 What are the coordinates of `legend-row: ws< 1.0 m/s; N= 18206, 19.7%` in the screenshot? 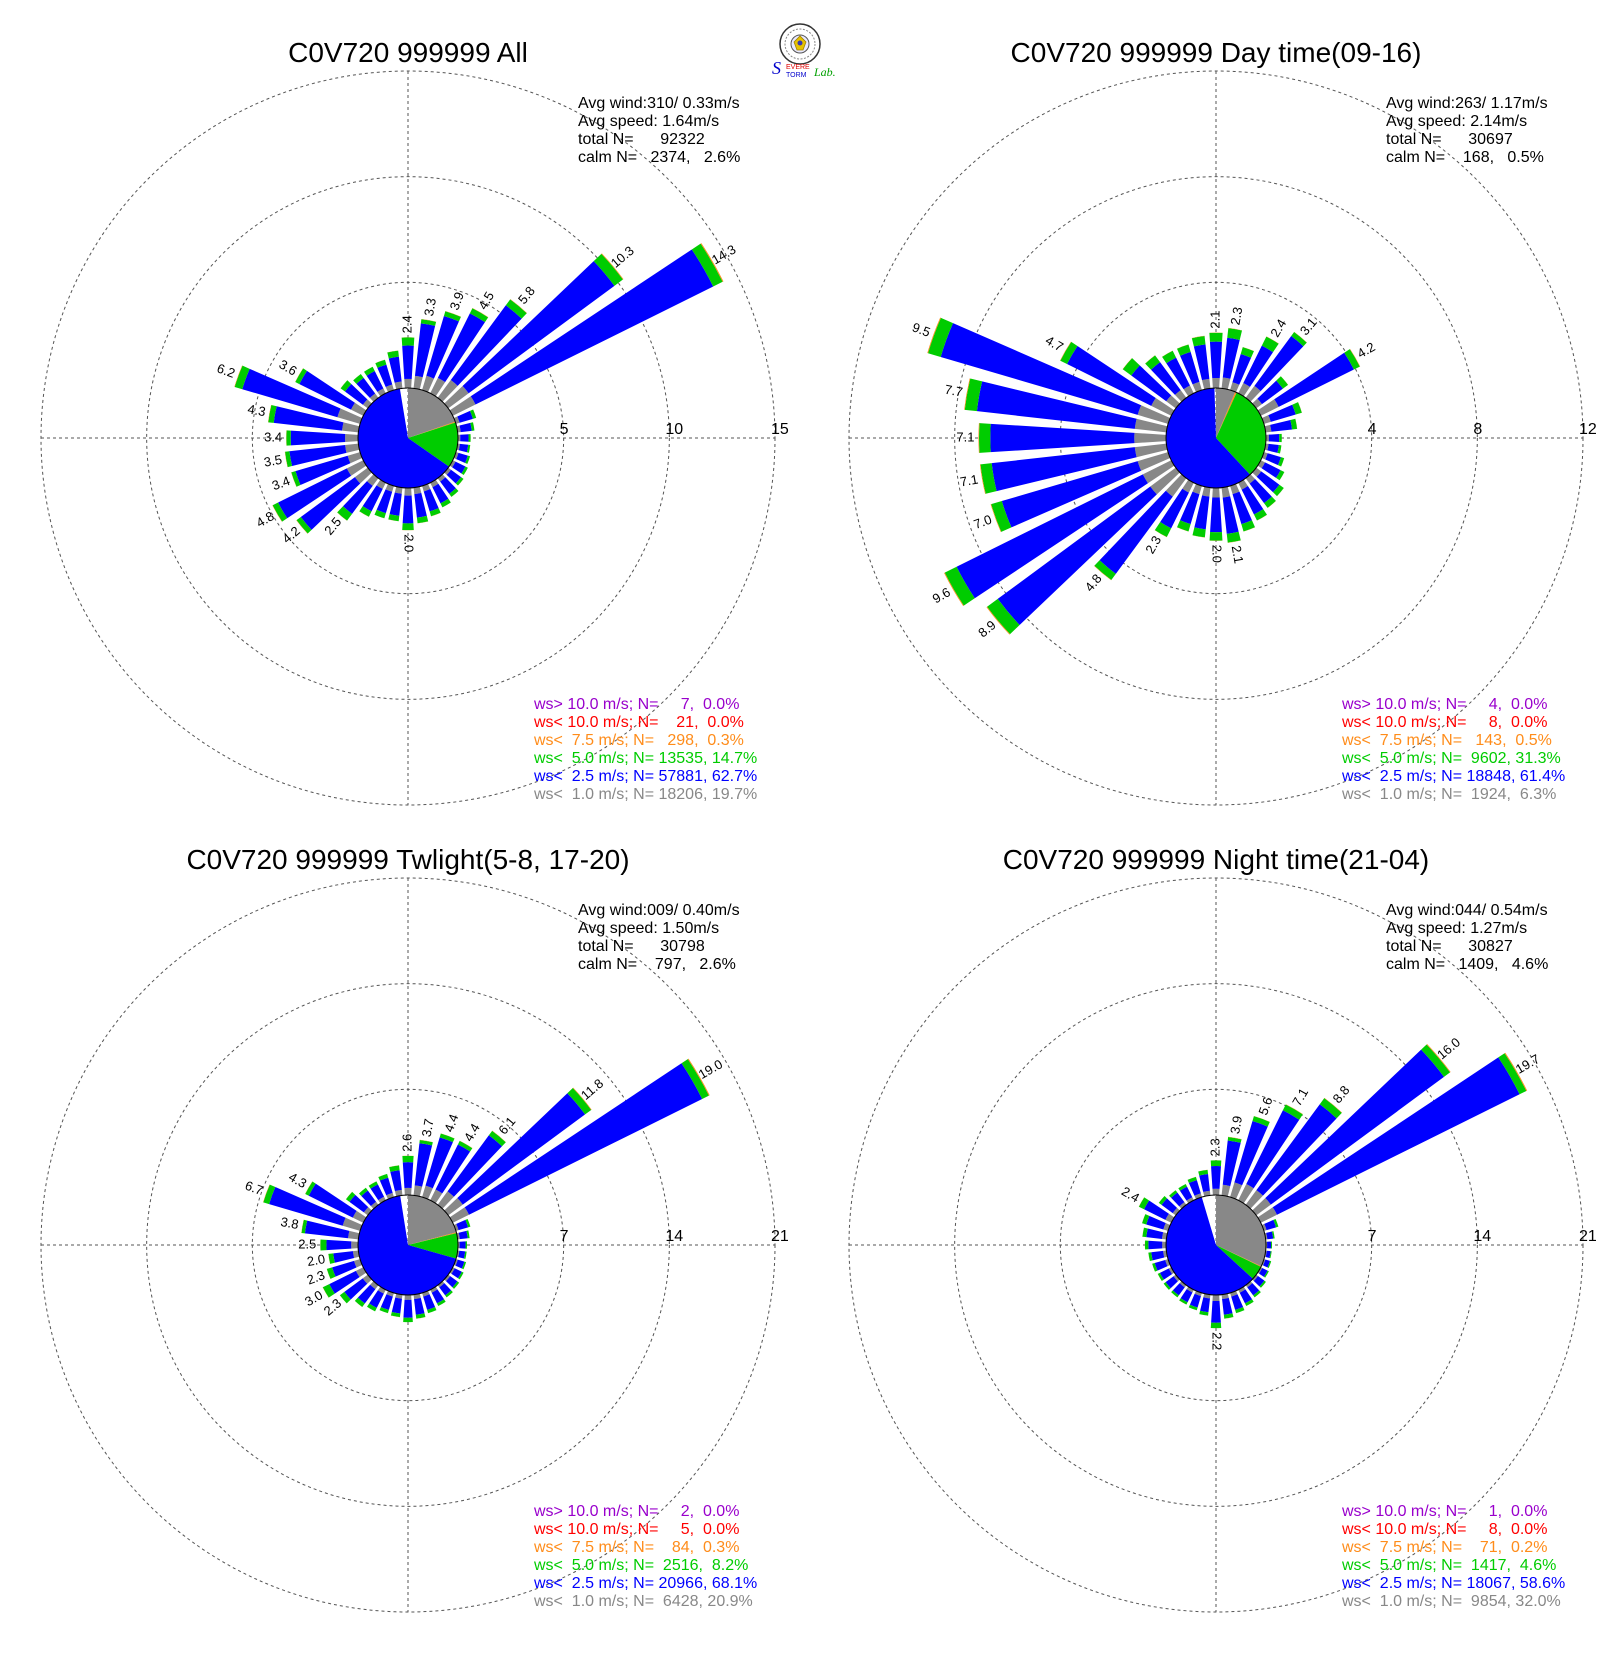 It's located at (645, 794).